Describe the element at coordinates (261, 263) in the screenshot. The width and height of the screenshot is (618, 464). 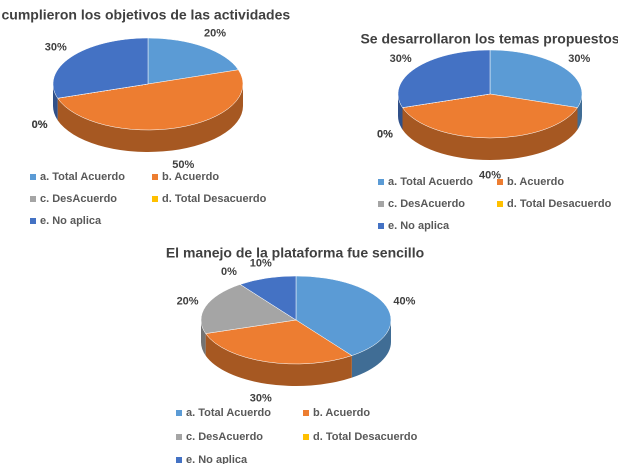
I see `data-label: 10%` at that location.